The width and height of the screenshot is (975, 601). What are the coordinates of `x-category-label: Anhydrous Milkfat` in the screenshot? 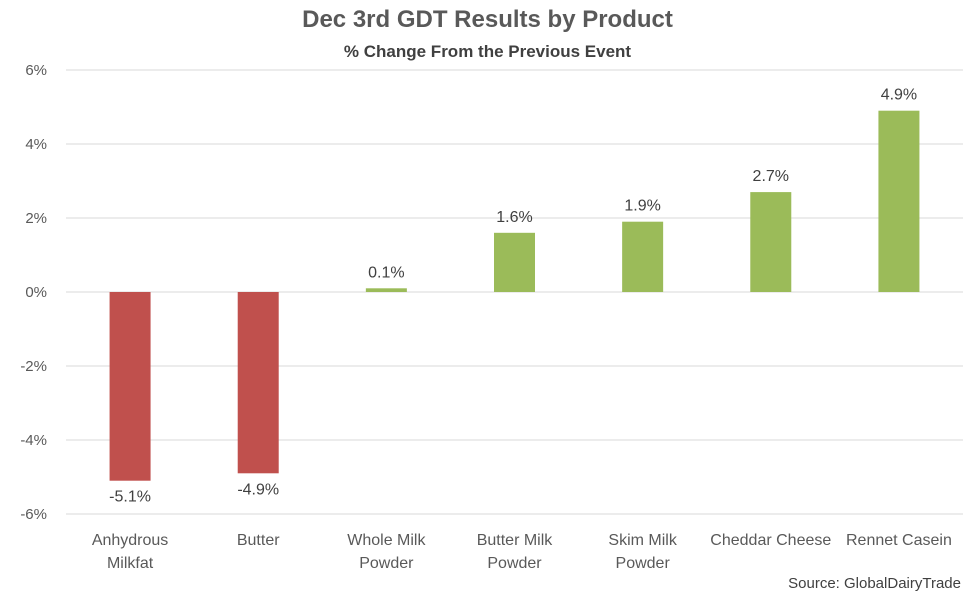 It's located at (130, 552).